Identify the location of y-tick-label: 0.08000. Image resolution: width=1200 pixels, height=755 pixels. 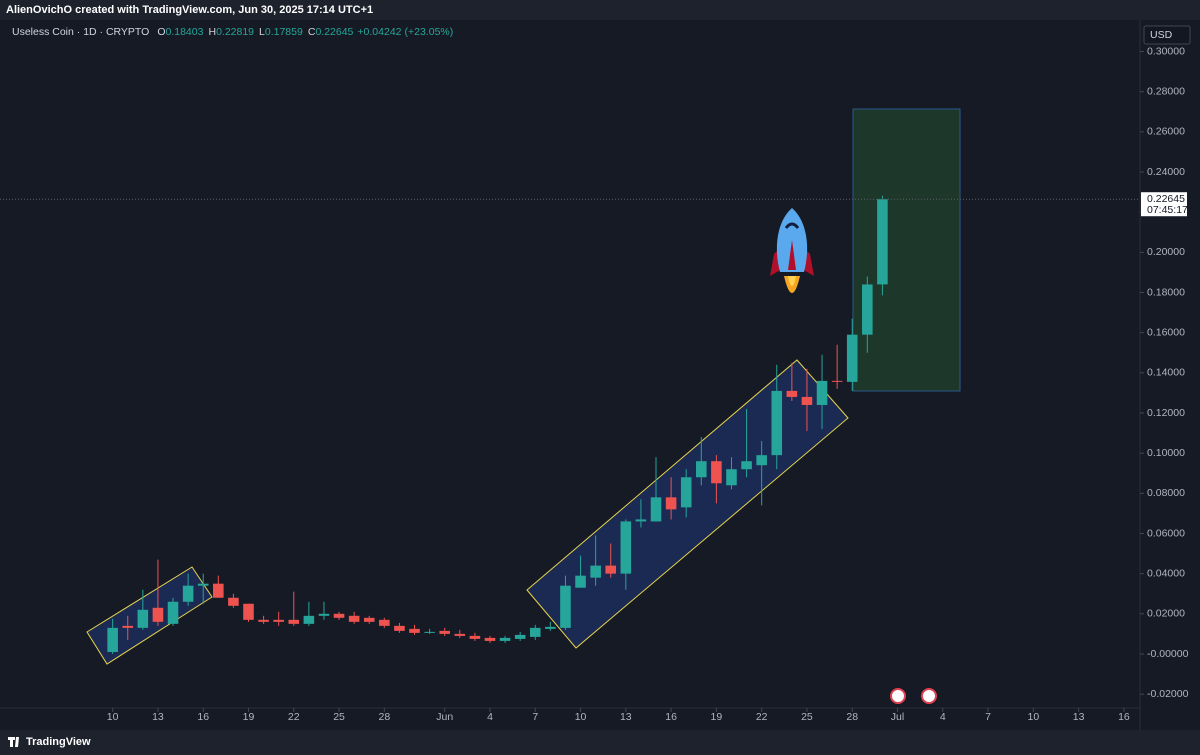
(1166, 493).